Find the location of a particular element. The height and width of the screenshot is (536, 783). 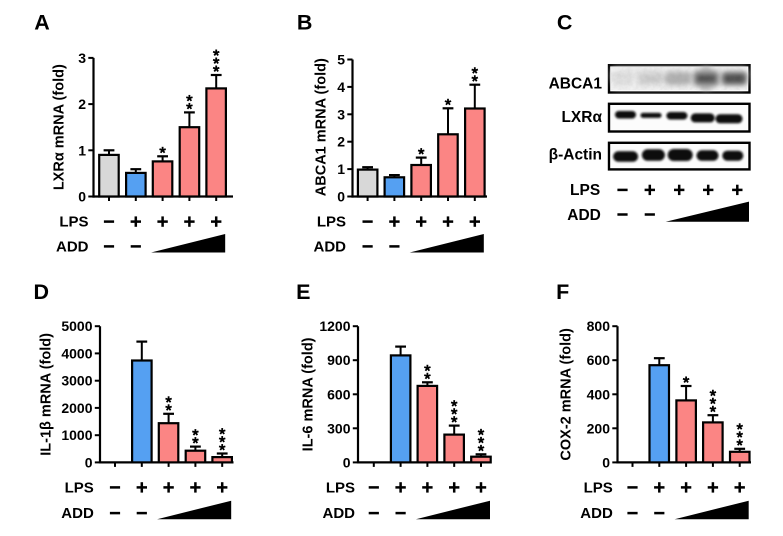

svg-text: 200 is located at coordinates (599, 428).